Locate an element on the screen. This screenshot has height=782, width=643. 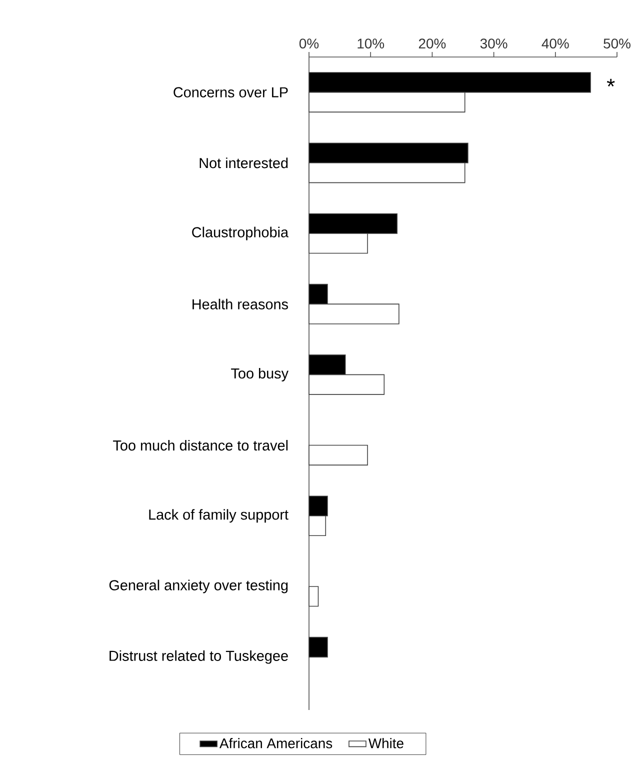
x-tick-label: 30% is located at coordinates (494, 43).